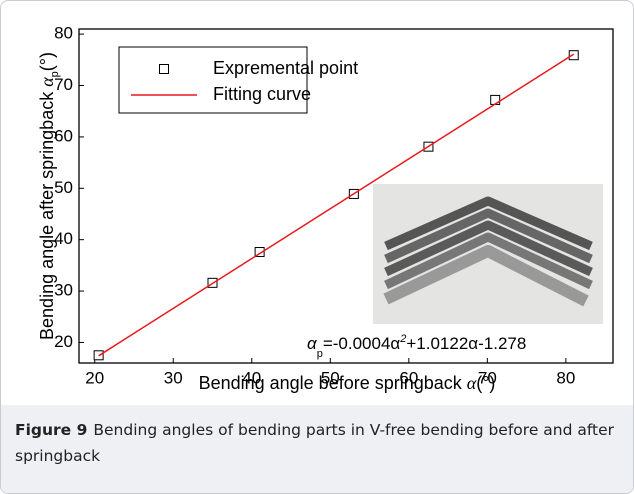 Image resolution: width=634 pixels, height=494 pixels. I want to click on x-tick-label: 40, so click(251, 377).